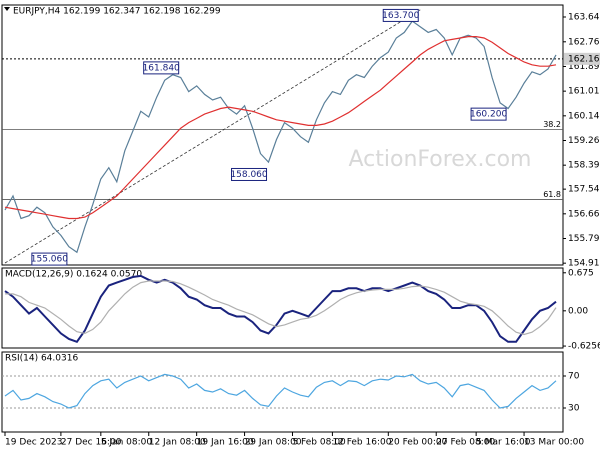 This screenshot has height=450, width=600. What do you see at coordinates (465, 443) in the screenshot?
I see `x-tick-label: 27 Feb 08:00` at bounding box center [465, 443].